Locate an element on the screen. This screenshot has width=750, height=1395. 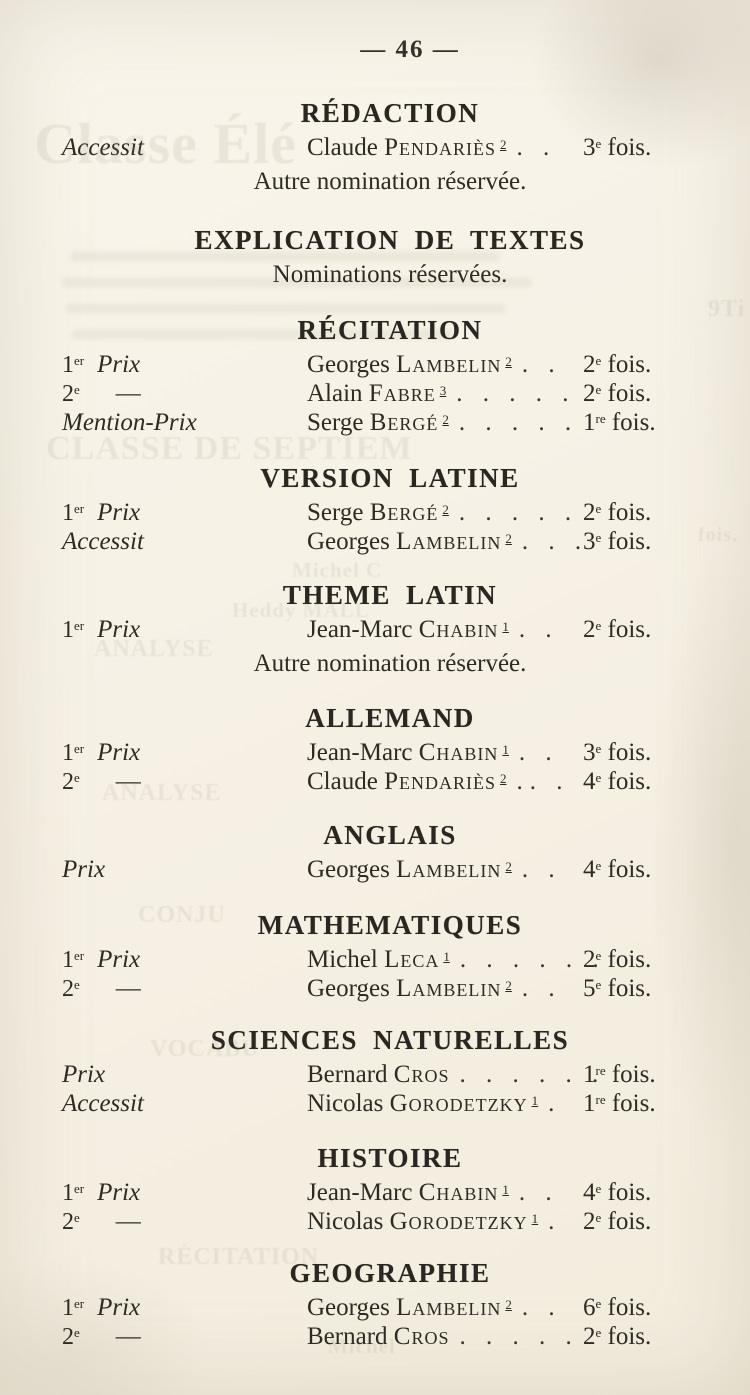
laureate-given: Georges is located at coordinates (352, 541).